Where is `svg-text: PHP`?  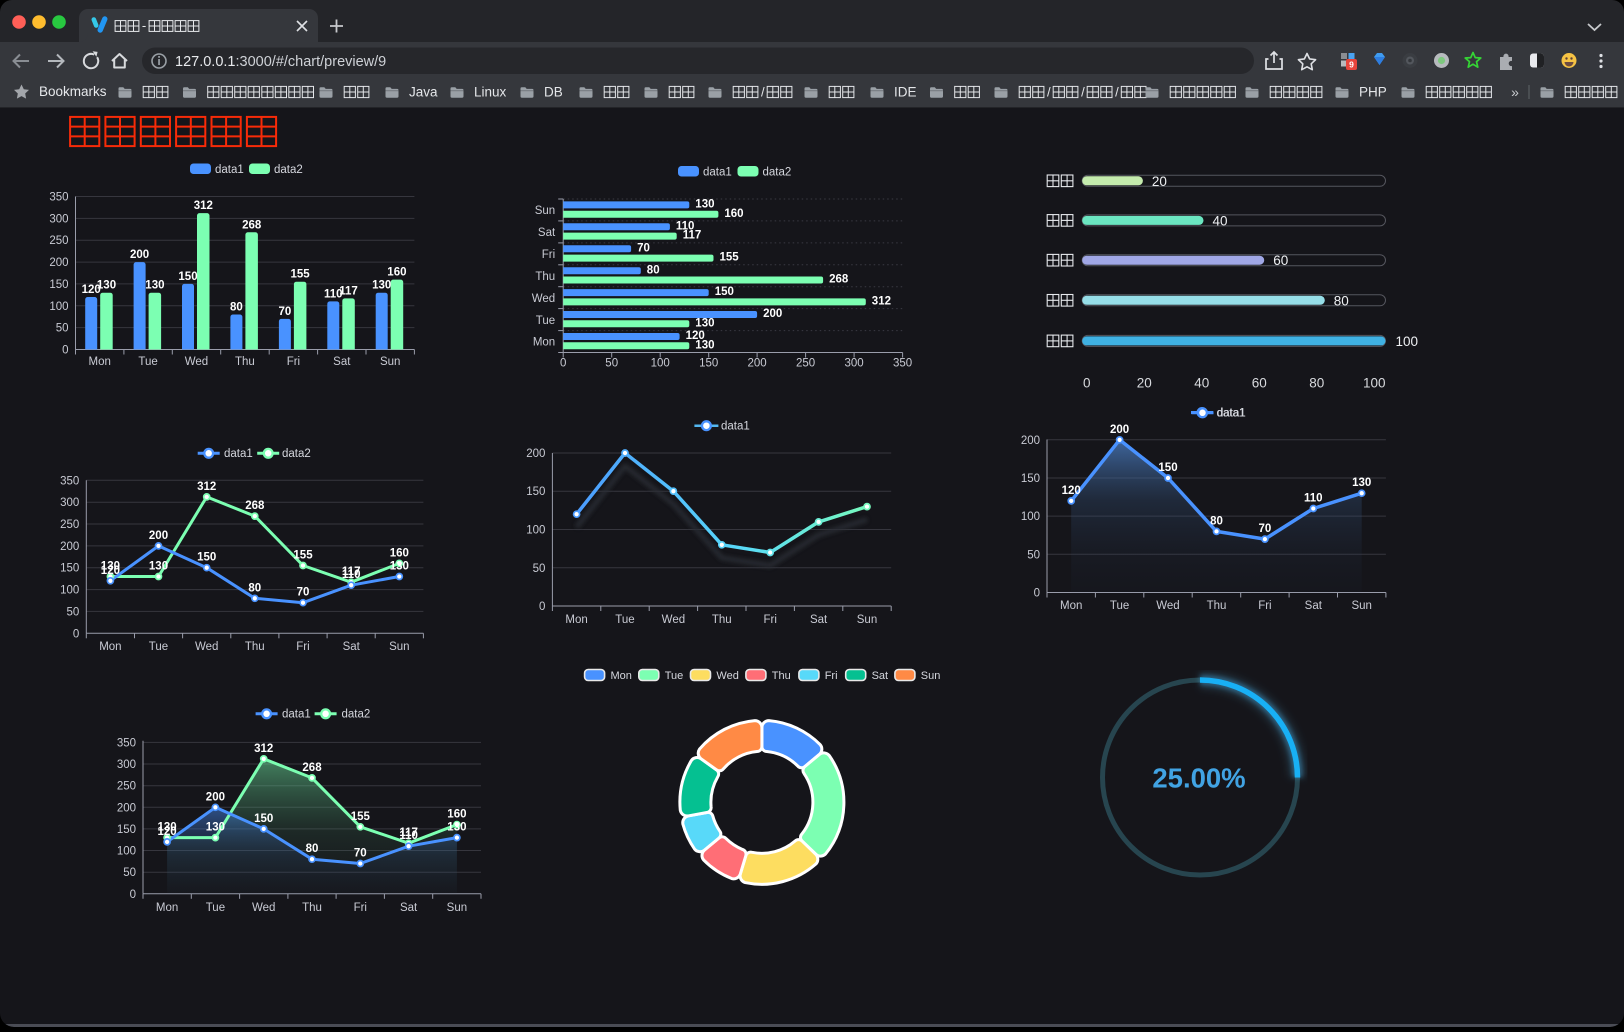
svg-text: PHP is located at coordinates (1373, 92).